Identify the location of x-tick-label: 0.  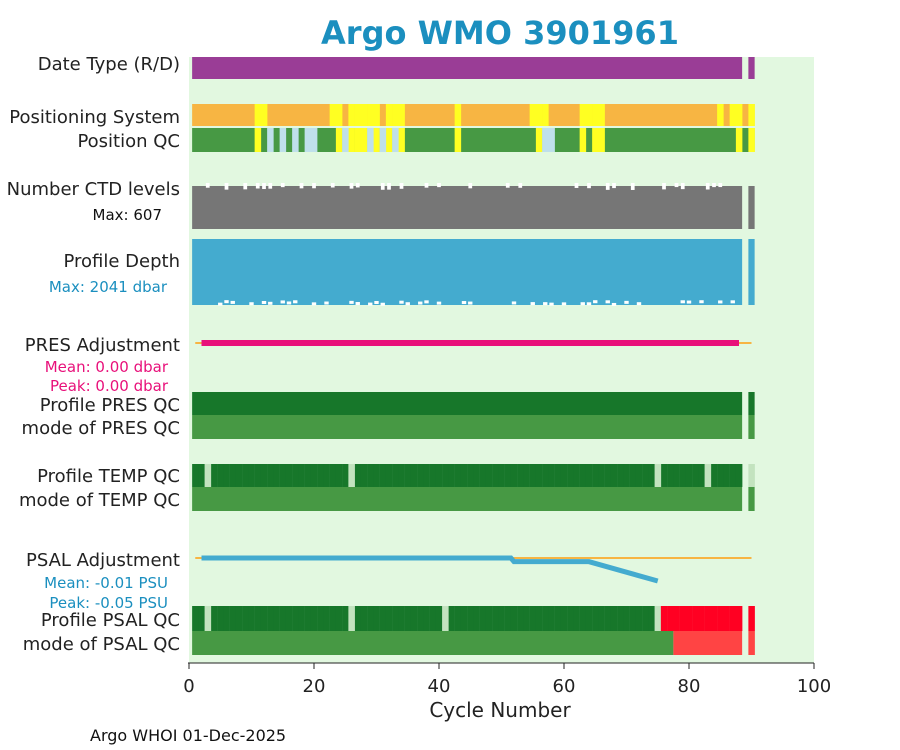
(188, 686).